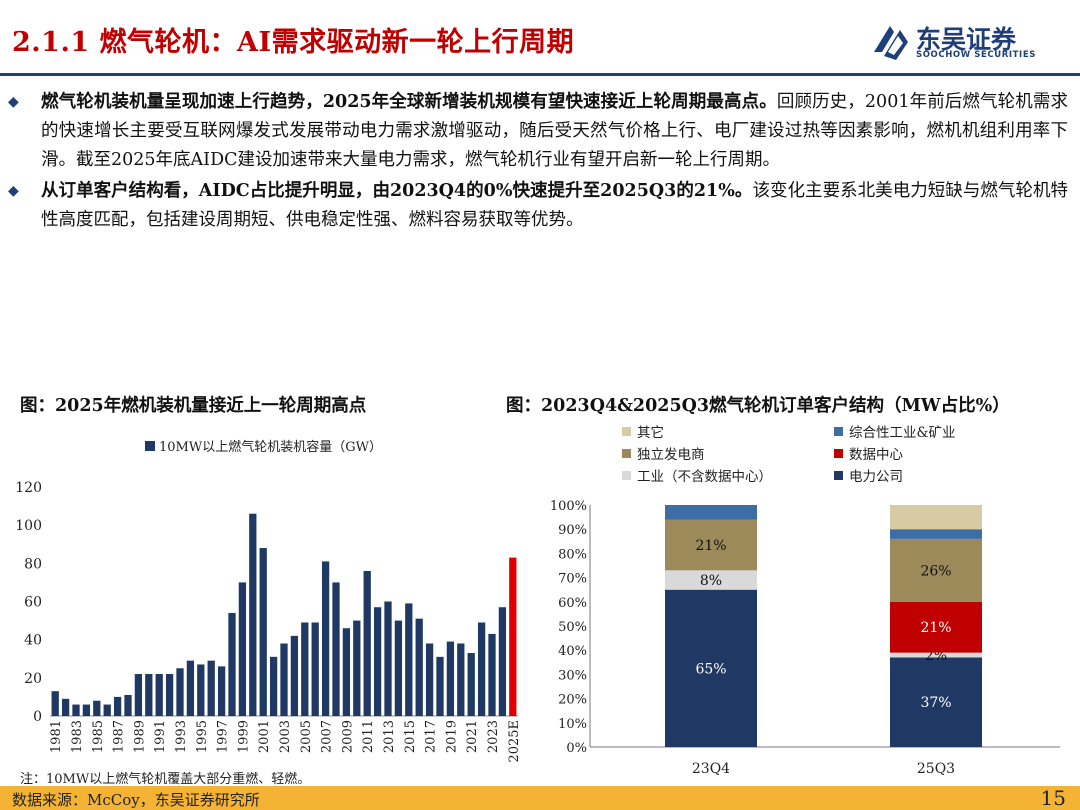 The height and width of the screenshot is (810, 1080). I want to click on data-label: 37%, so click(935, 703).